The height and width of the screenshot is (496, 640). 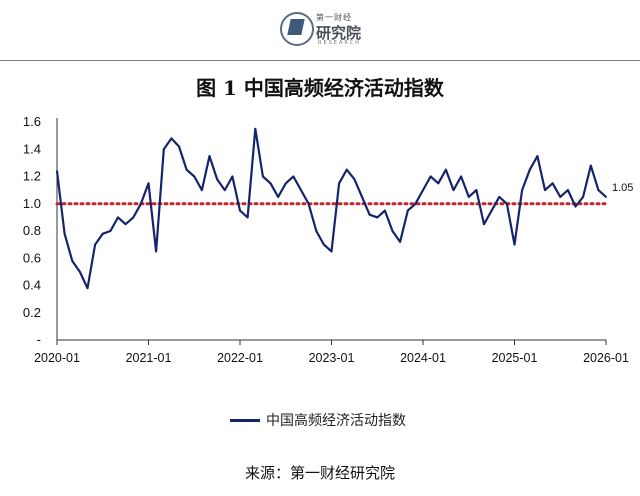 I want to click on logo-main-text: 研究院, so click(x=339, y=33).